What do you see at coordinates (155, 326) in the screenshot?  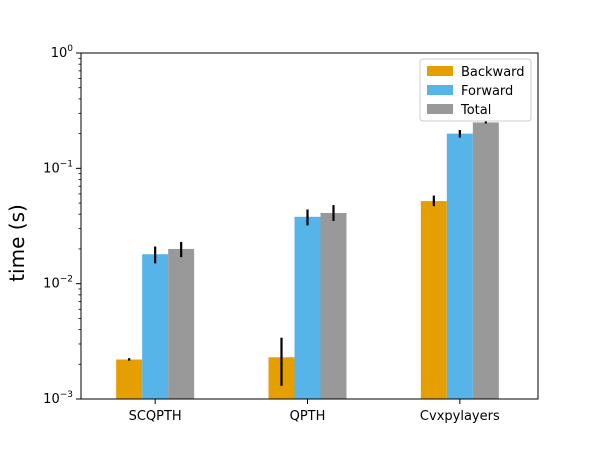 I see `bar-forward-scqpth` at bounding box center [155, 326].